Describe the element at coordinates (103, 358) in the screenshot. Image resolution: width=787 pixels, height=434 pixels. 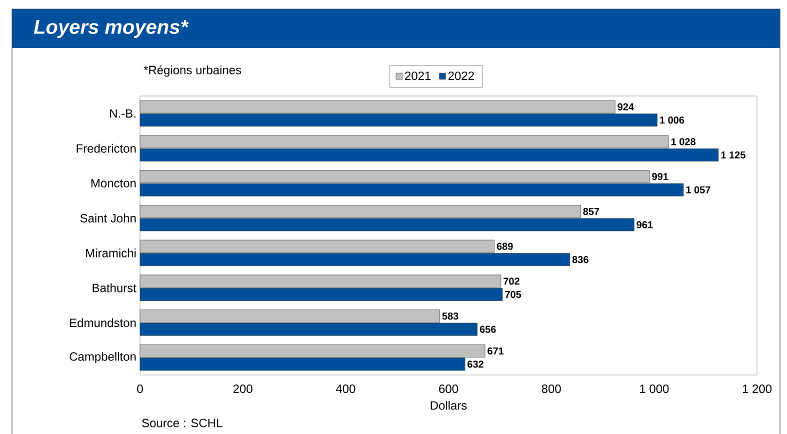
I see `y-tick-label: Campbellton` at that location.